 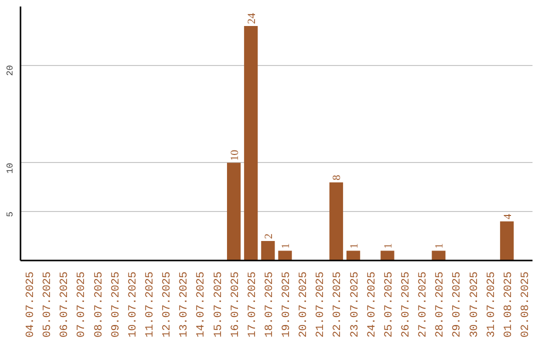 I want to click on x-tick-label: 11.07.2025, so click(x=150, y=304).